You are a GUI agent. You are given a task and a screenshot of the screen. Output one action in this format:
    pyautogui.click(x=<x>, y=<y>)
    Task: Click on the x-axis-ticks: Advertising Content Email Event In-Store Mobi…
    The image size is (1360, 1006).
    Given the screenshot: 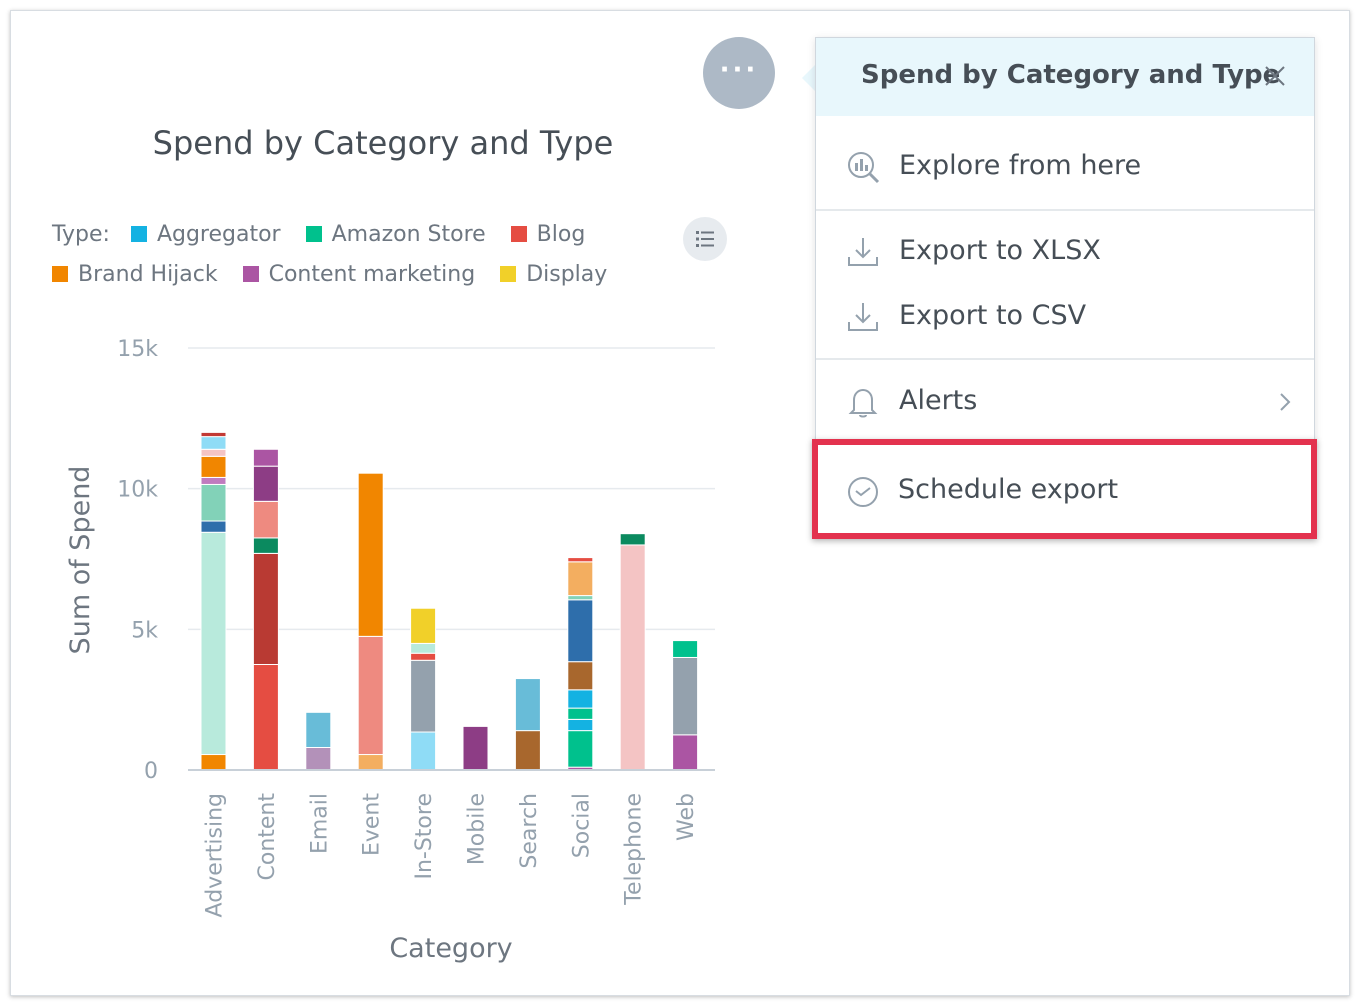 What is the action you would take?
    pyautogui.click(x=451, y=855)
    